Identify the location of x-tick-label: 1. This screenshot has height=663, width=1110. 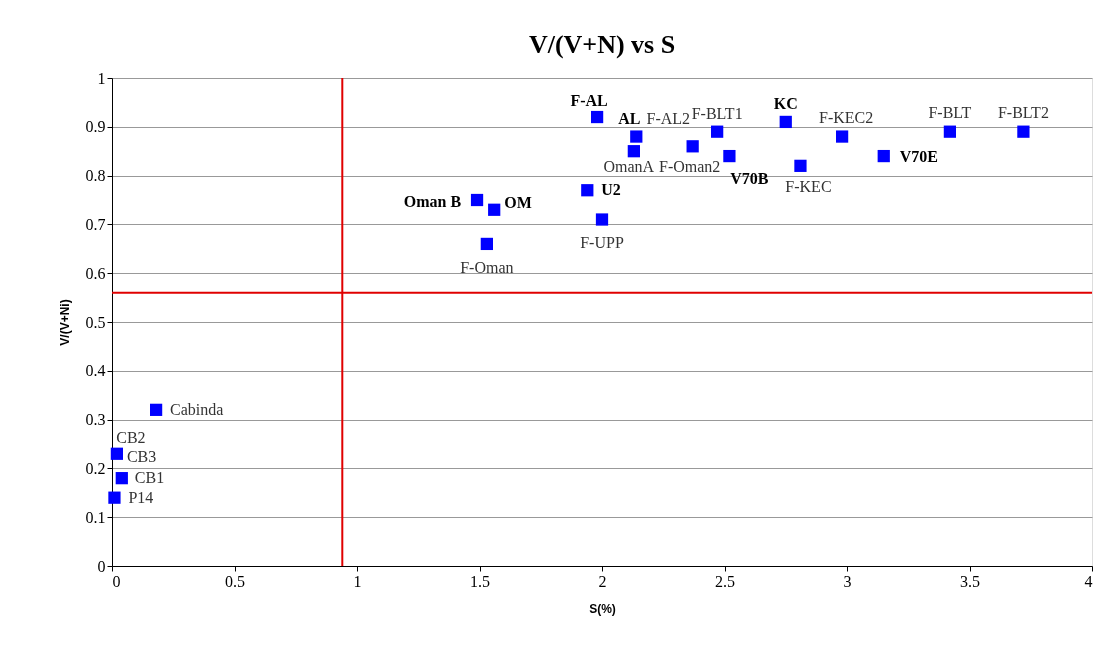
(357, 581).